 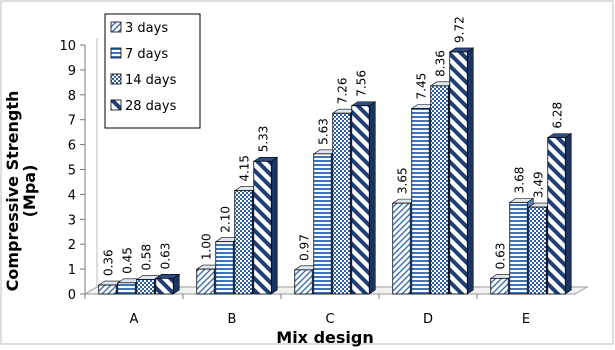 I want to click on data-label: 5.63, so click(x=324, y=131).